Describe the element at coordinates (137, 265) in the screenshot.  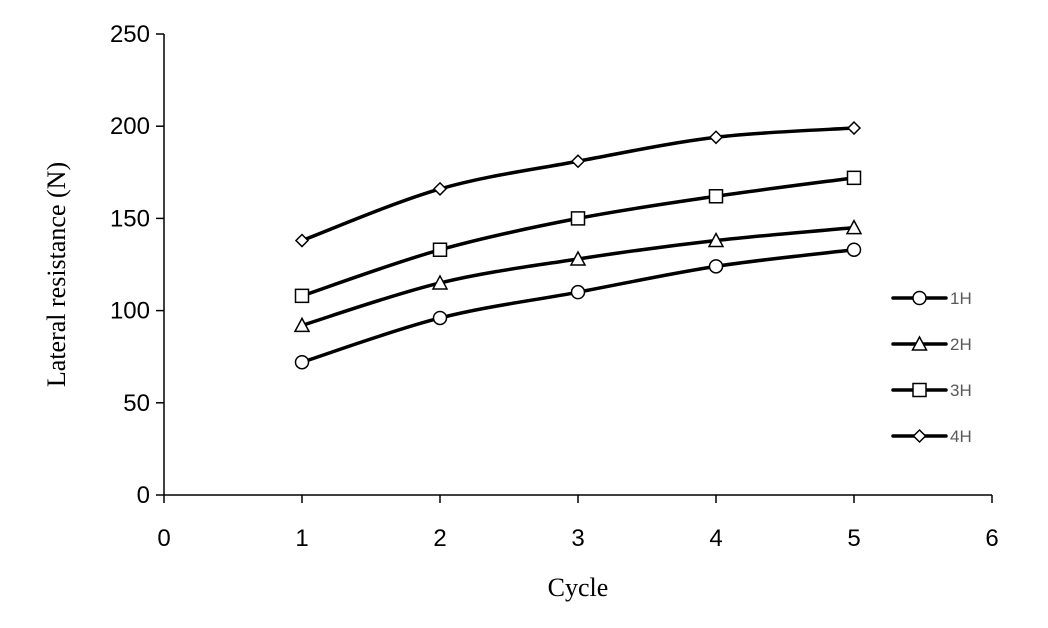
I see `y-ticks: 0 50 100 150 200 250` at that location.